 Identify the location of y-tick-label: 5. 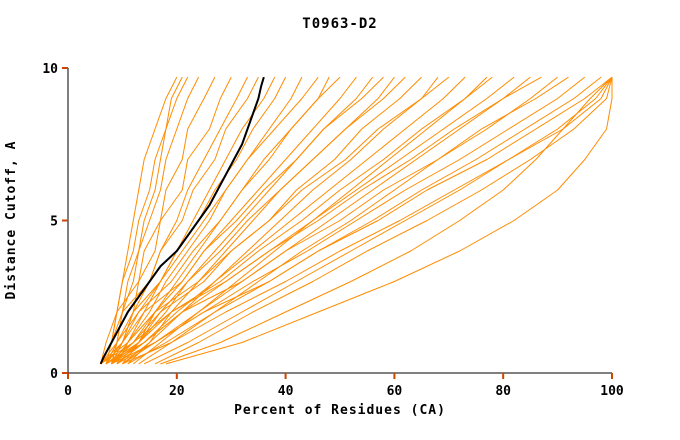
(54, 222).